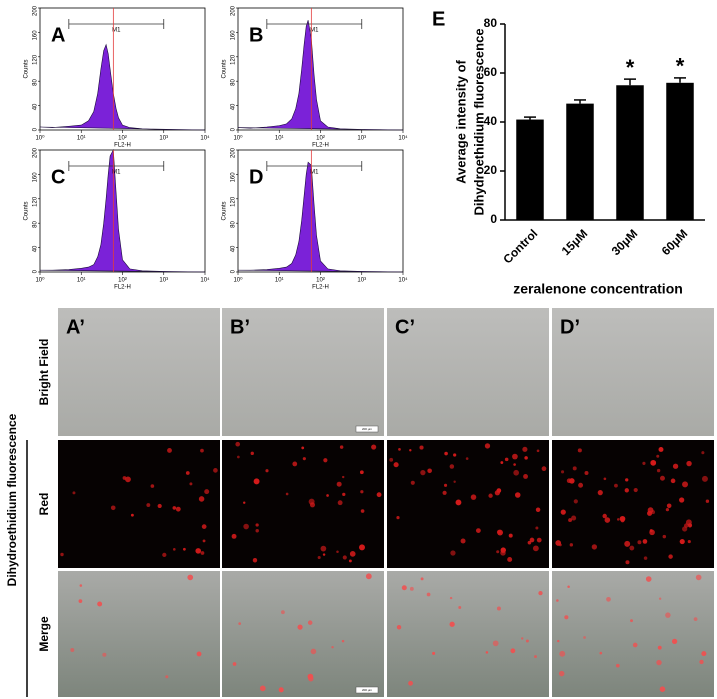  Describe the element at coordinates (58, 35) in the screenshot. I see `panel-letter: A` at that location.